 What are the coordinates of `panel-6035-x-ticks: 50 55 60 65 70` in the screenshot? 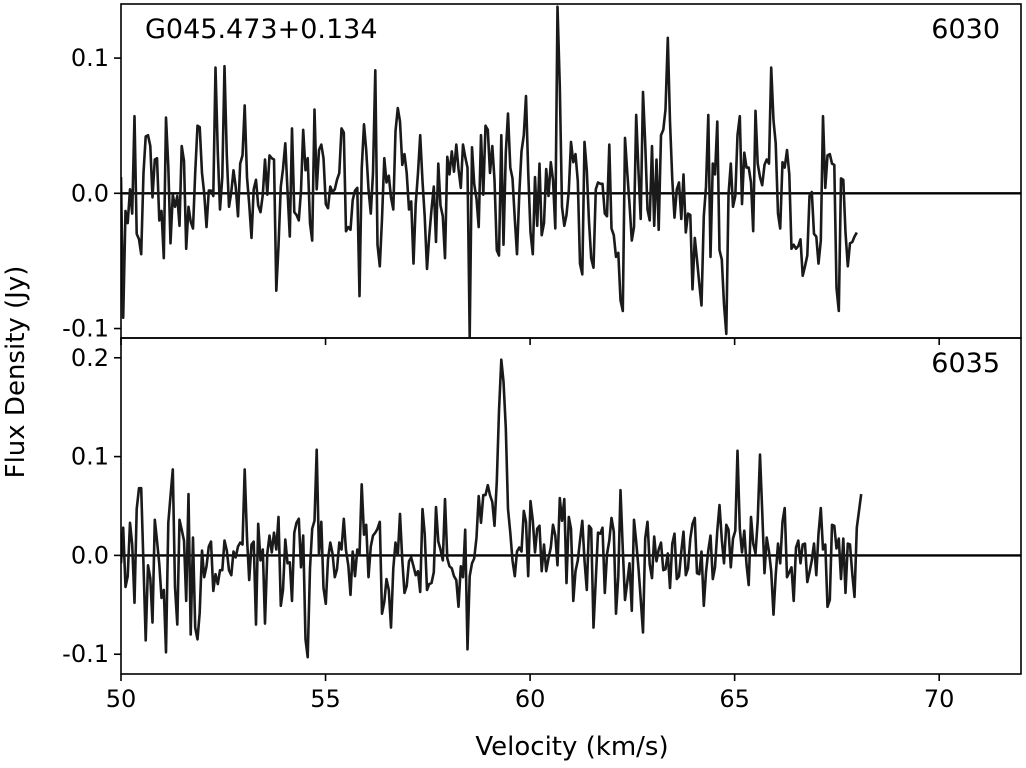 It's located at (530, 693).